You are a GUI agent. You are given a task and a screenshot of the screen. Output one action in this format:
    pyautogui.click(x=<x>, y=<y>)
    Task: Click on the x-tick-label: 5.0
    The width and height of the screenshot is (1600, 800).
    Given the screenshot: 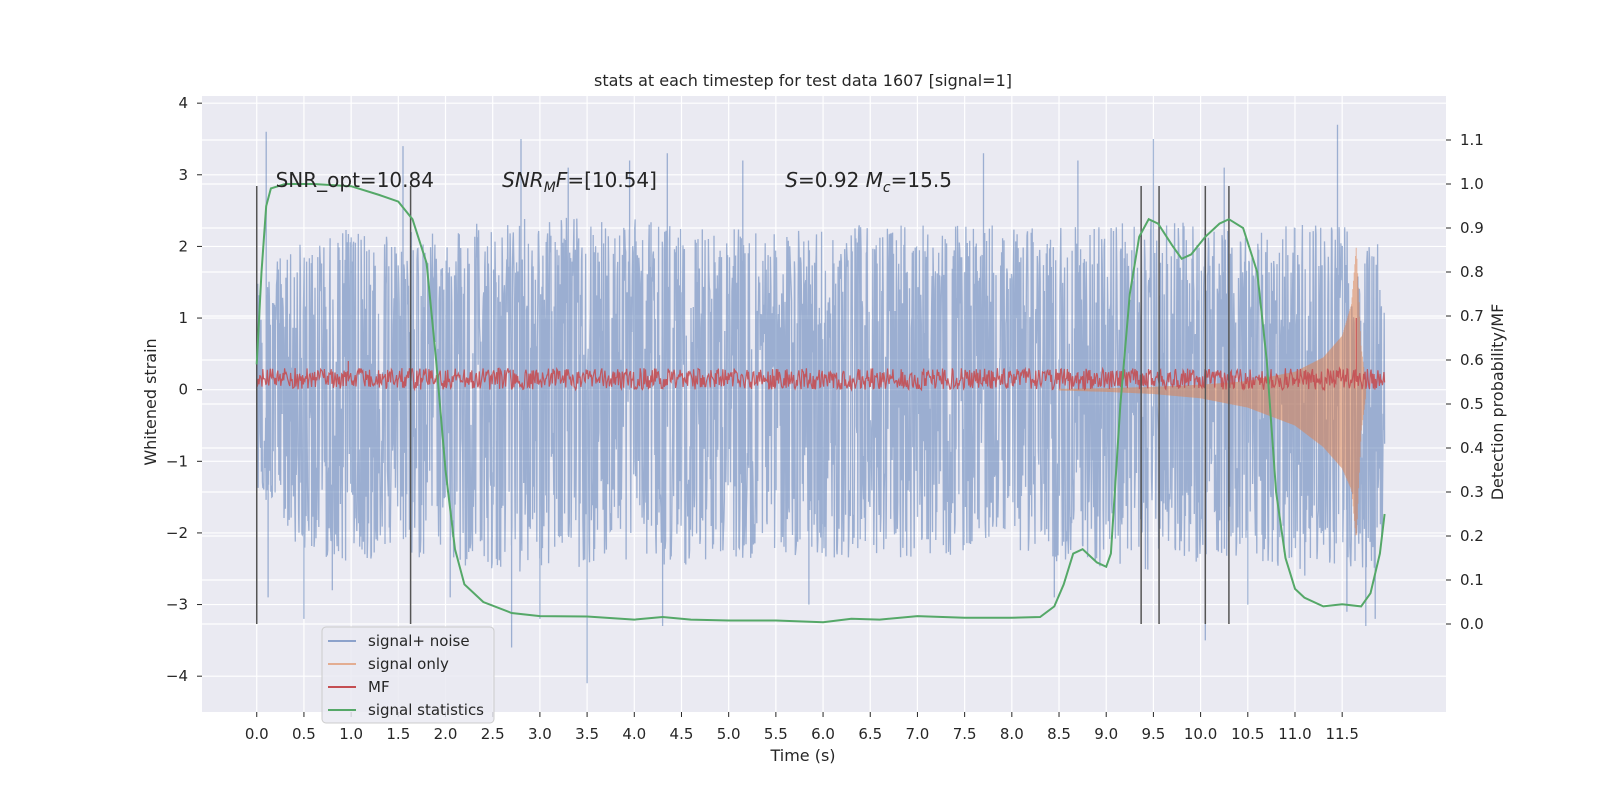 What is the action you would take?
    pyautogui.click(x=729, y=734)
    